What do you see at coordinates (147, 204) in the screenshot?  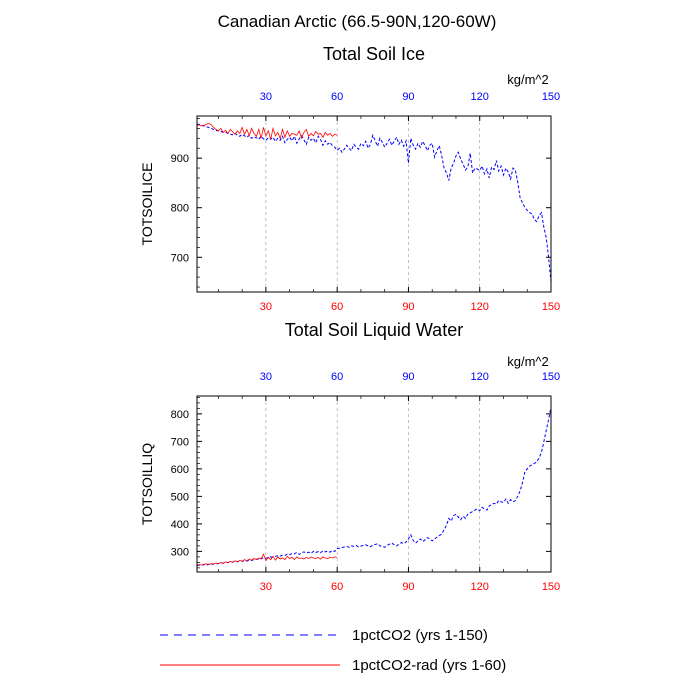 I see `y-axis-title: TOTSOILICE` at bounding box center [147, 204].